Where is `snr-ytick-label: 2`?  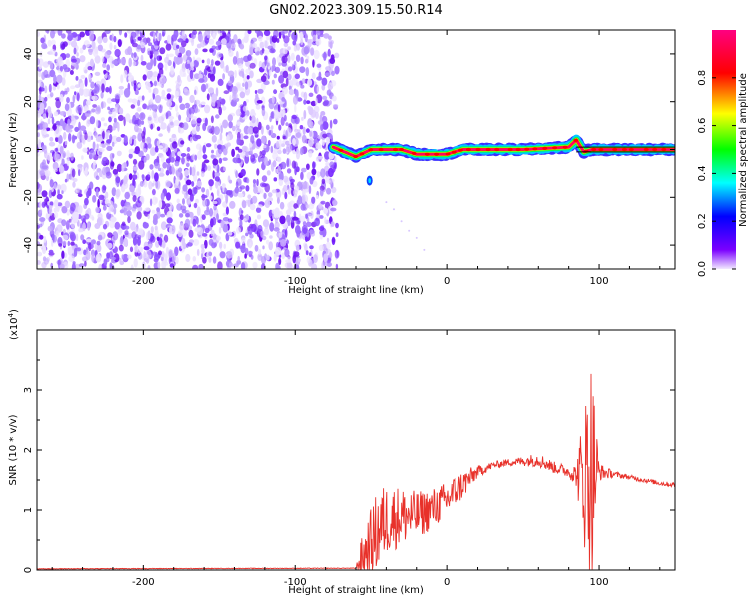
snr-ytick-label: 2 is located at coordinates (28, 450).